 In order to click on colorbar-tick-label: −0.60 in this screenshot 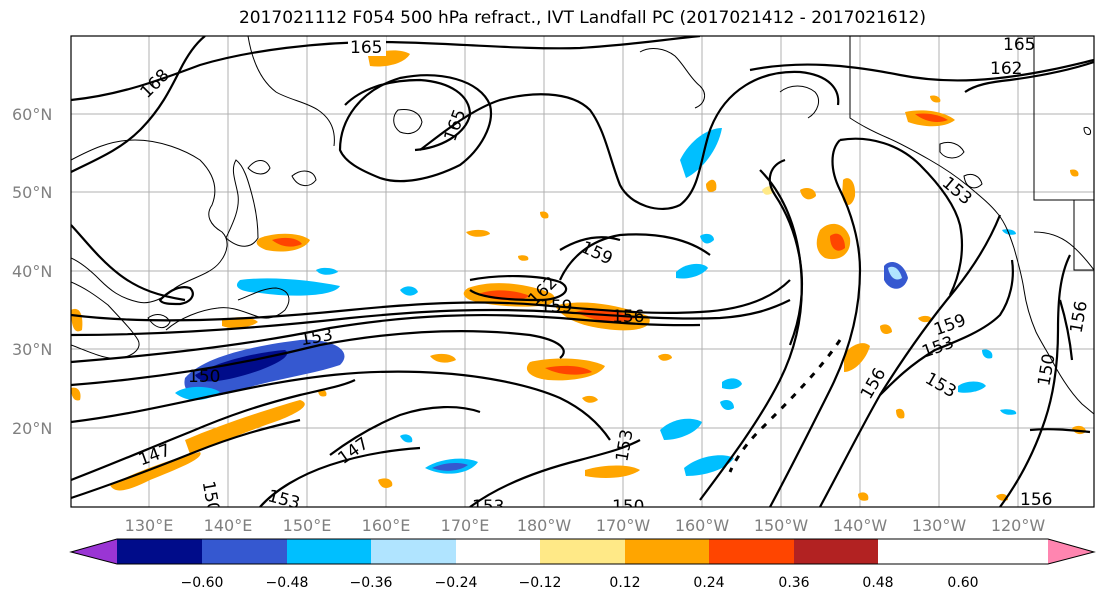, I will do `click(202, 583)`.